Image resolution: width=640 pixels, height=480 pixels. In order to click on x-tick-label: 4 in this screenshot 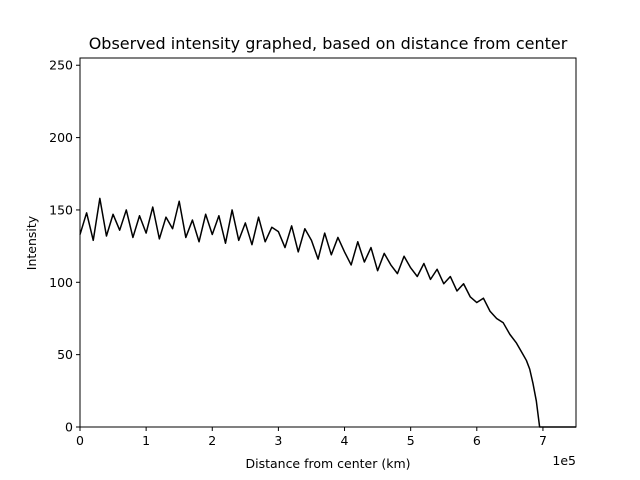, I will do `click(345, 440)`.